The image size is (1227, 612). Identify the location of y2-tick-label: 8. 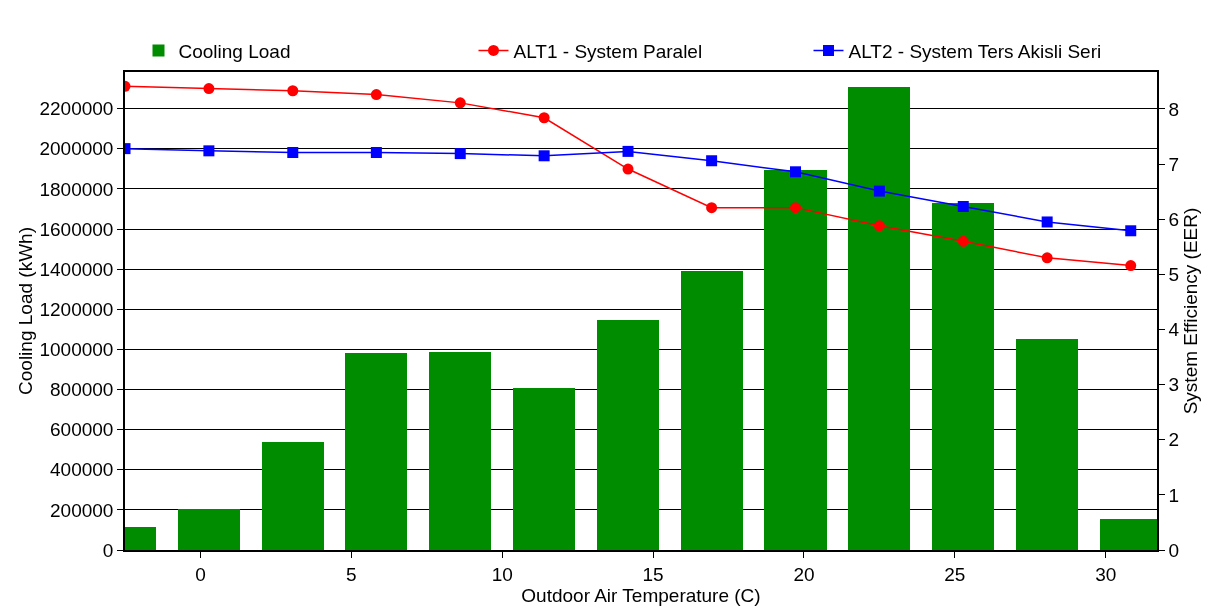
(1174, 109).